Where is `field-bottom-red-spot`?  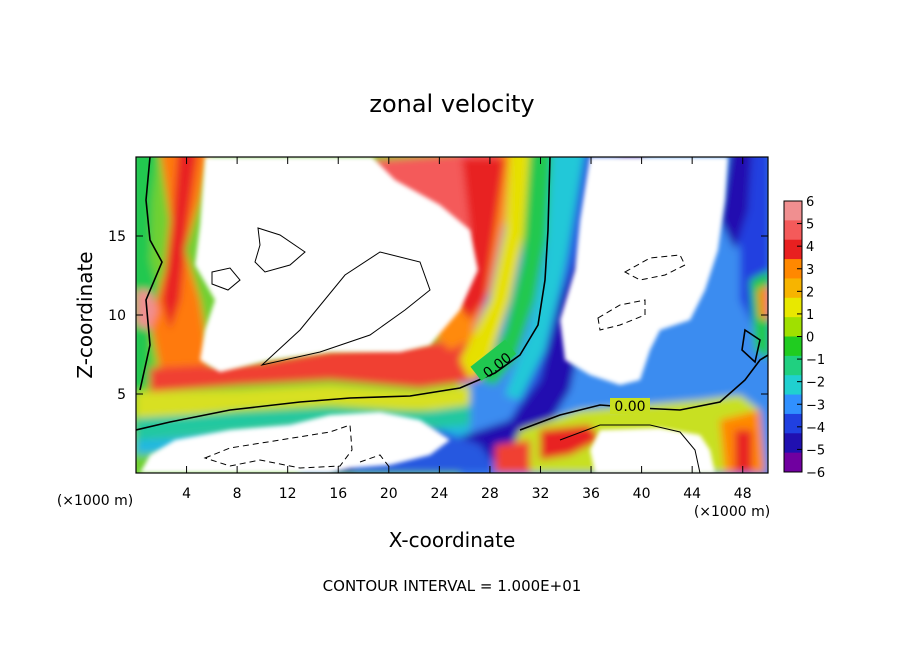 field-bottom-red-spot is located at coordinates (512, 456).